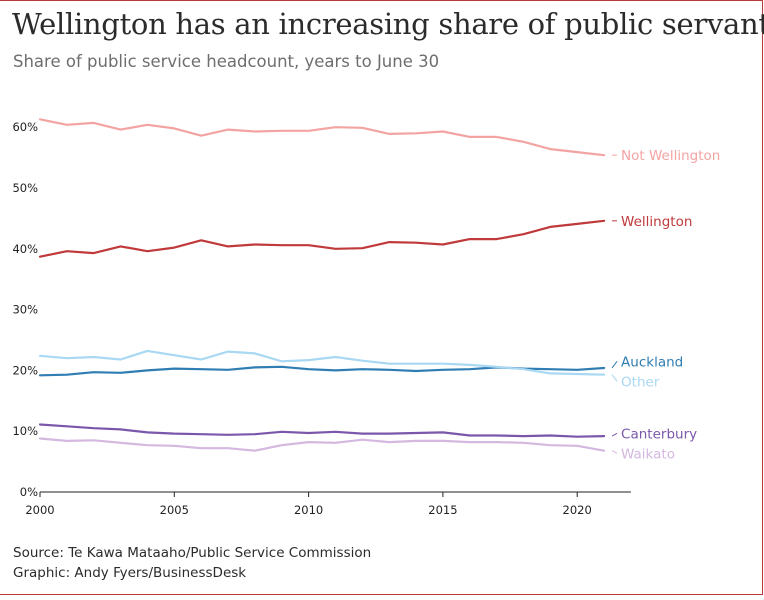 This screenshot has height=600, width=764. I want to click on series-label: Not Wellington, so click(670, 156).